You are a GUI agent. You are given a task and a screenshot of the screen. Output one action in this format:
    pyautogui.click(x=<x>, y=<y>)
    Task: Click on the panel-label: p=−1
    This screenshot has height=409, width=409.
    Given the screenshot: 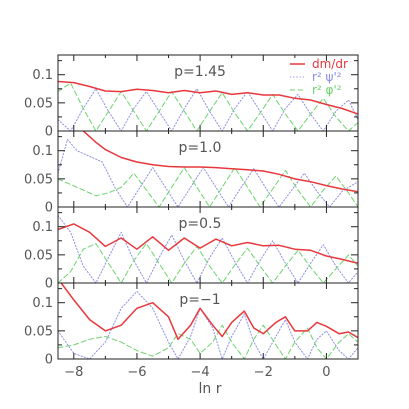 What is the action you would take?
    pyautogui.click(x=199, y=300)
    